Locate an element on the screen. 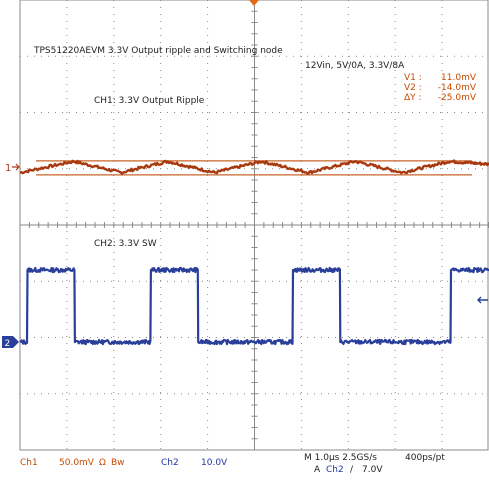  ch2-name: Ch2 is located at coordinates (170, 463).